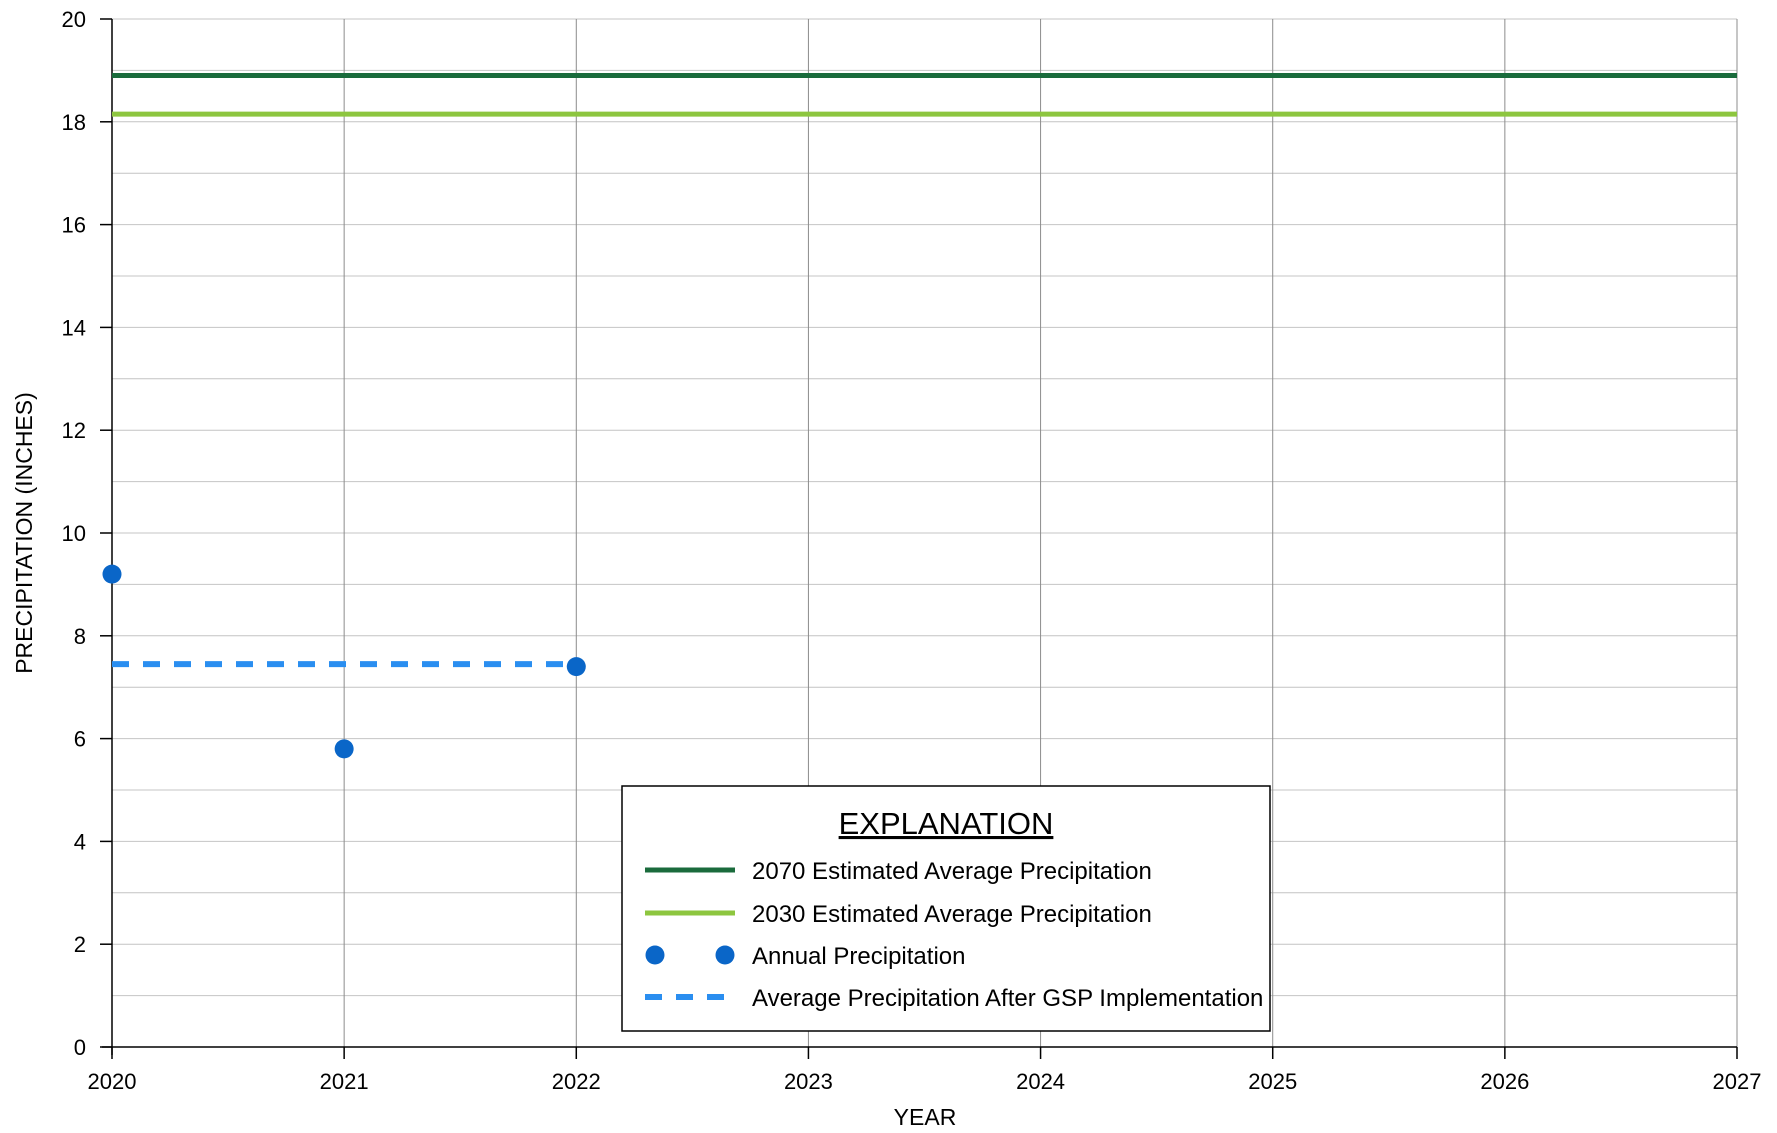  I want to click on legend-title: EXPLANATION, so click(946, 823).